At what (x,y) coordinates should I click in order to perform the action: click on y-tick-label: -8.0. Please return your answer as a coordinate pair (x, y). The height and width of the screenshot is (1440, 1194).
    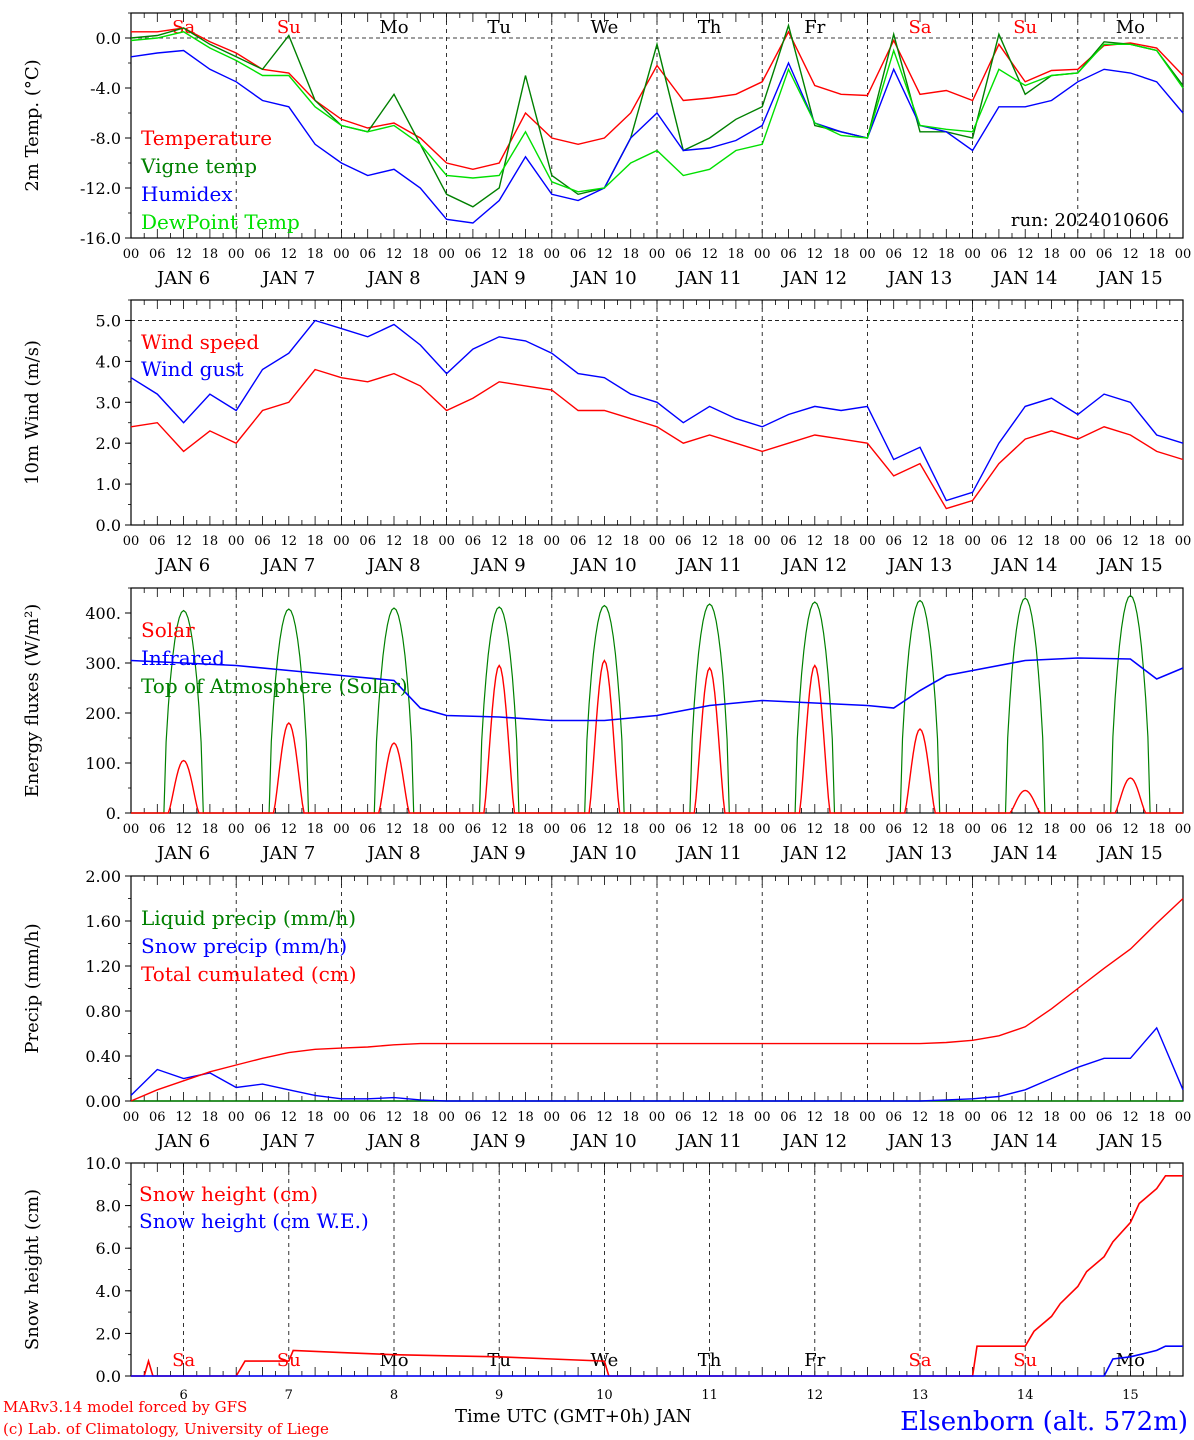
    Looking at the image, I should click on (105, 138).